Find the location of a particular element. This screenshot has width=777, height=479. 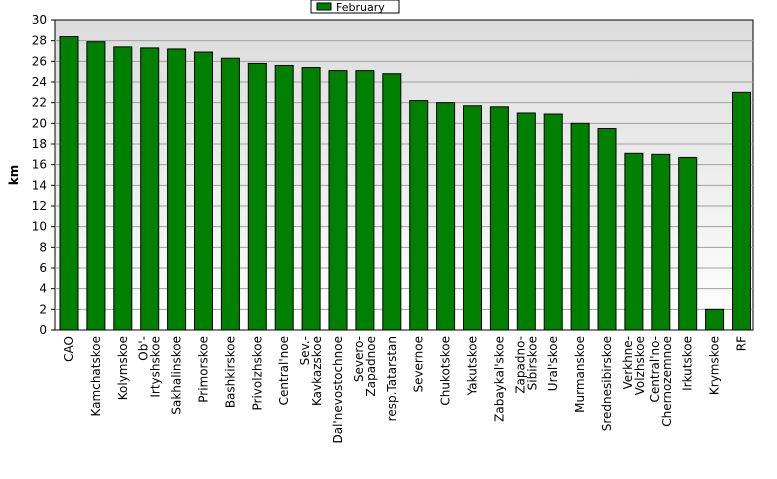

x-tick-label-line: Kavkazskoe is located at coordinates (317, 371).